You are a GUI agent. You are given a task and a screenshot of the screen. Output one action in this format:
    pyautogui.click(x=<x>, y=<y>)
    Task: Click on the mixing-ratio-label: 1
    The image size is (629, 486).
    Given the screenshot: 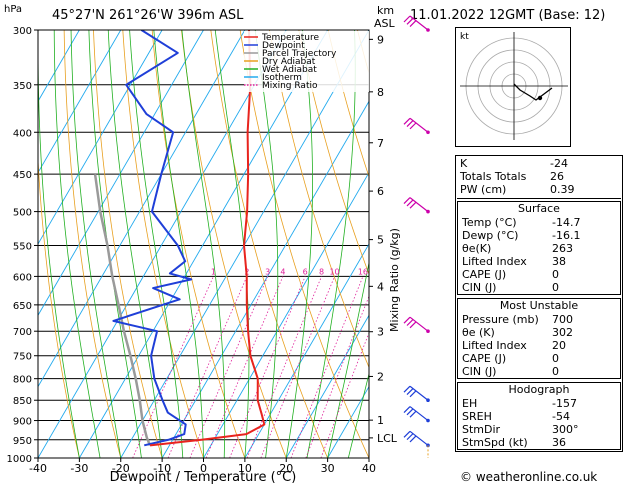 What is the action you would take?
    pyautogui.click(x=213, y=271)
    